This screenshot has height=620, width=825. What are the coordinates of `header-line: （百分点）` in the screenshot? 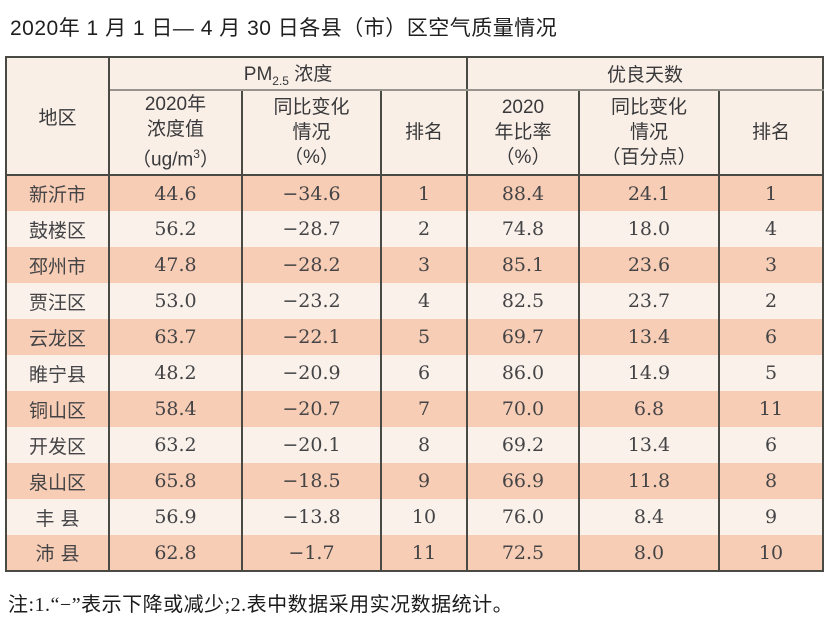 It's located at (649, 157).